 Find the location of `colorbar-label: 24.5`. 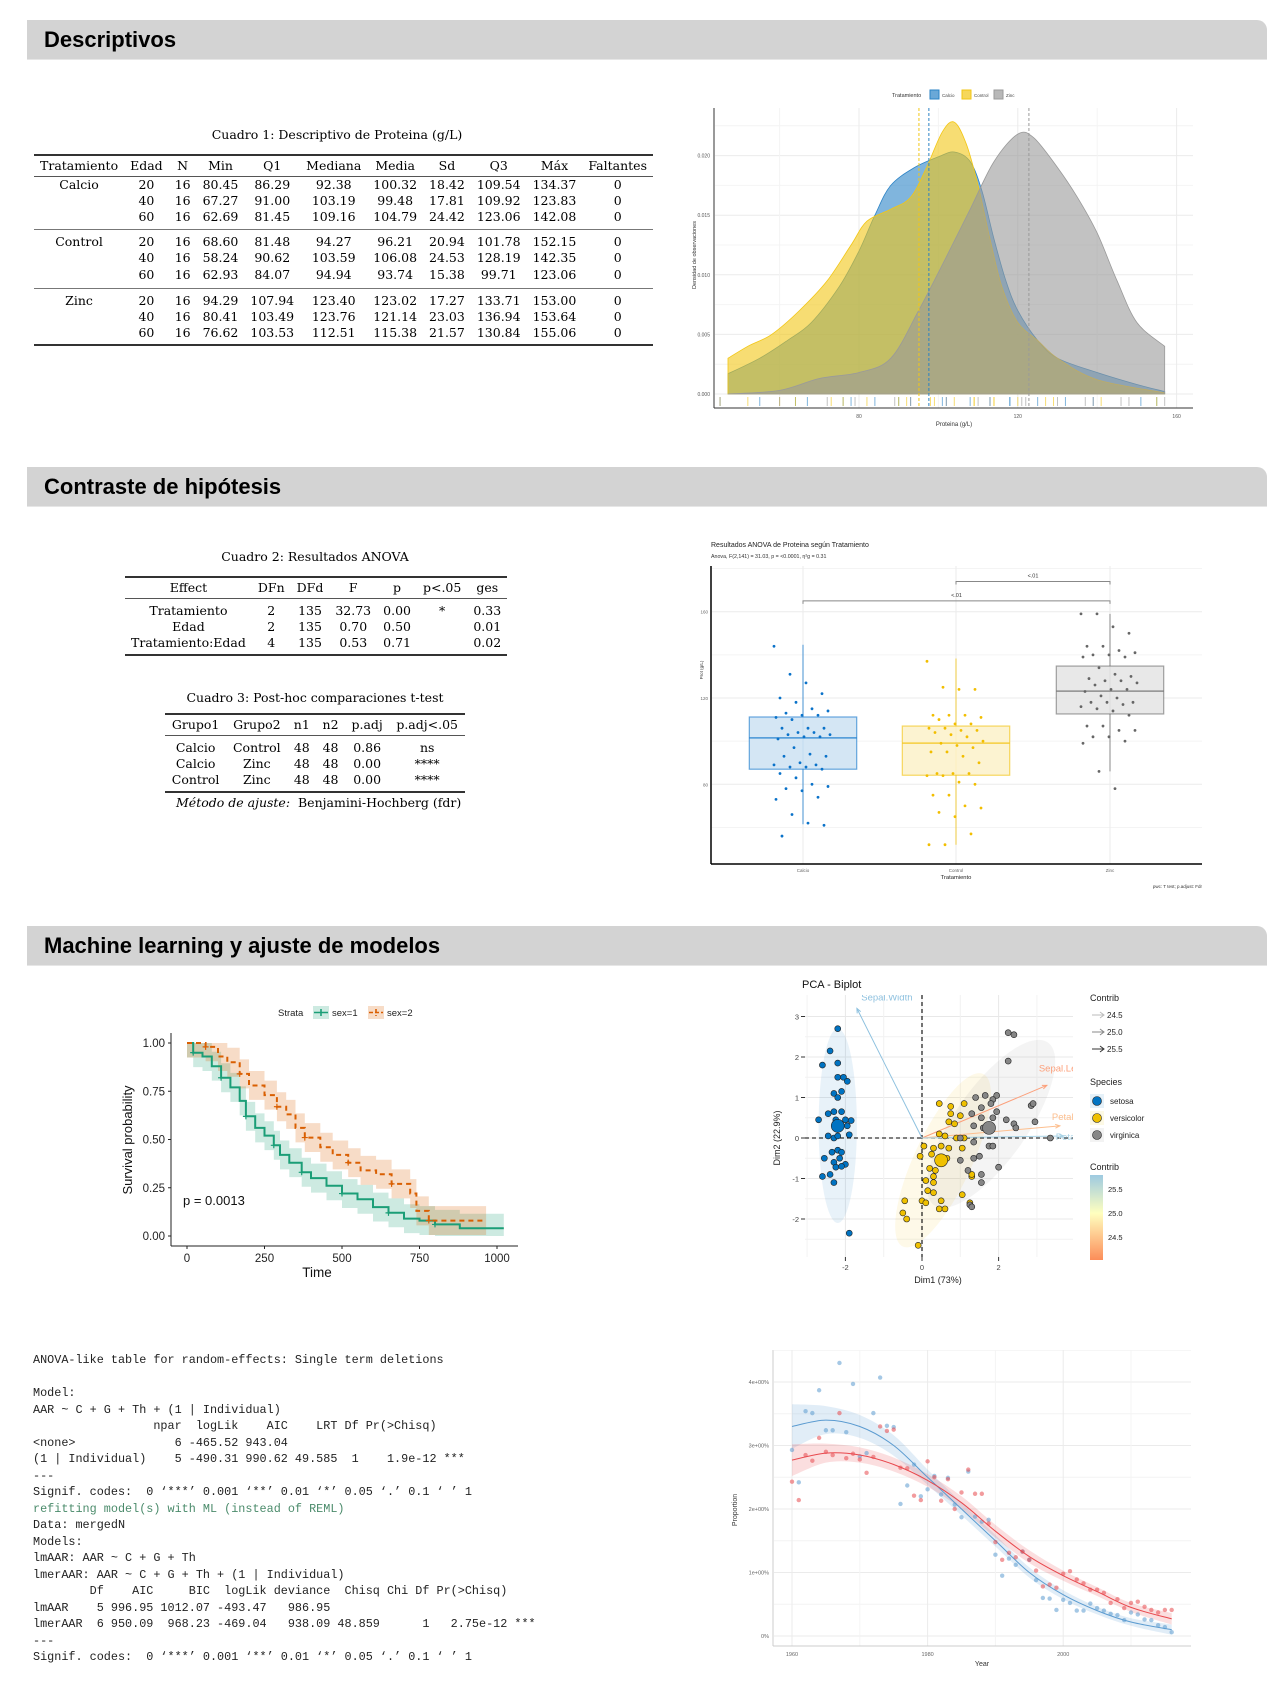

colorbar-label: 24.5 is located at coordinates (1115, 1237).